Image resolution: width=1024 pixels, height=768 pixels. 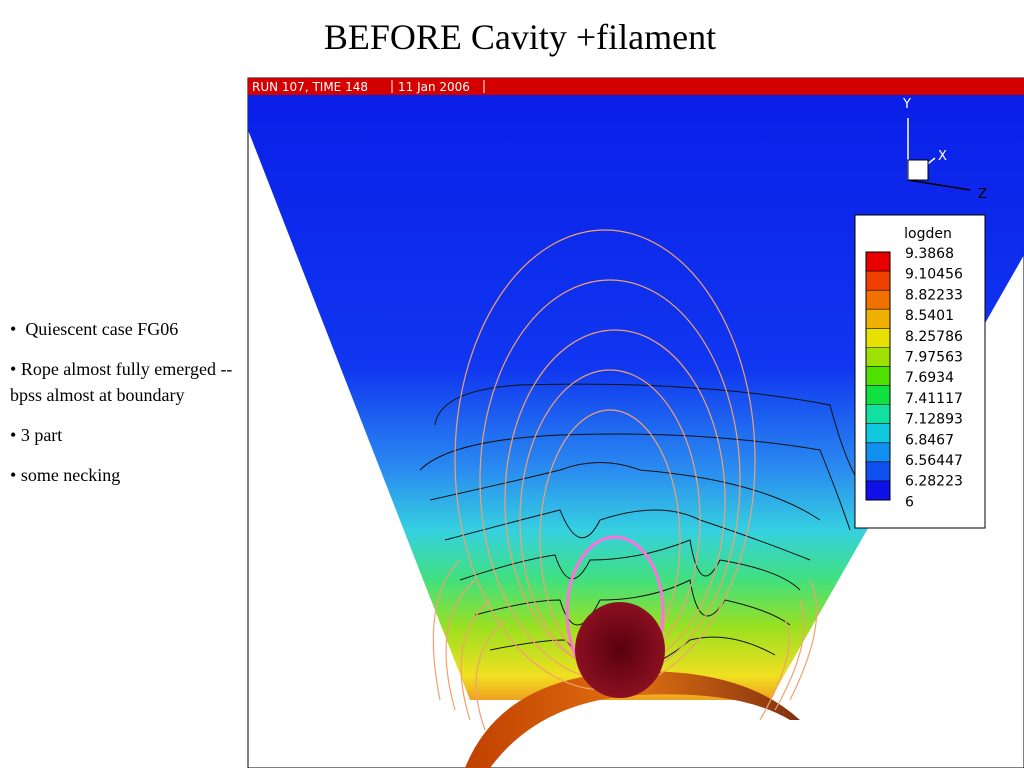 I want to click on bullet: • some necking, so click(x=65, y=475).